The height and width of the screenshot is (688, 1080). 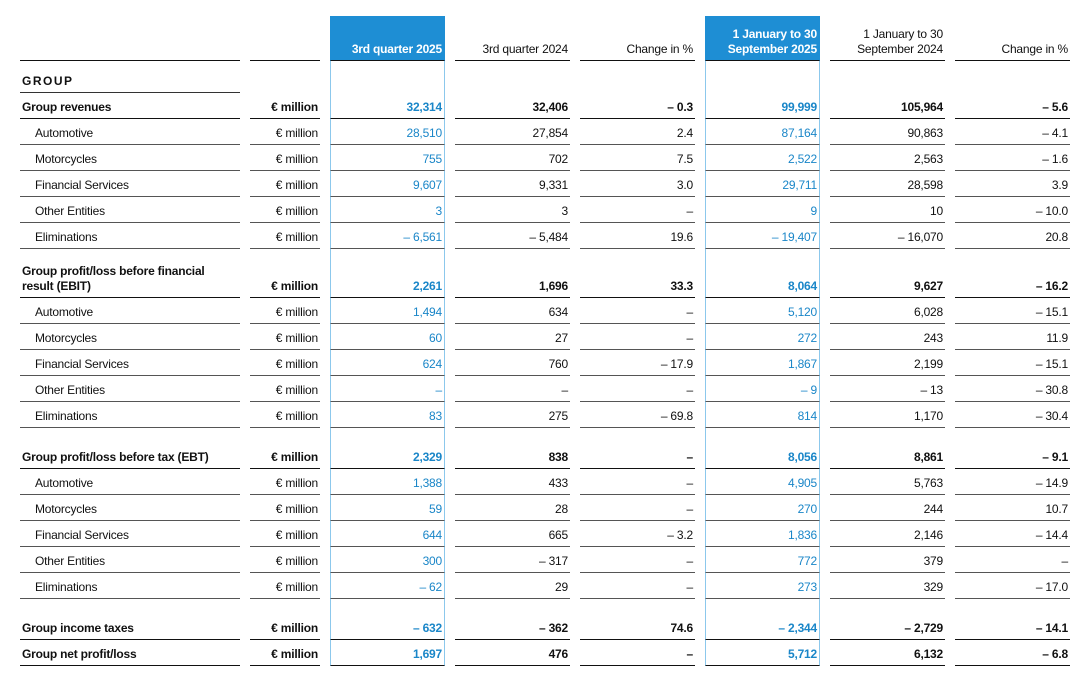 I want to click on value: 244, so click(x=887, y=508).